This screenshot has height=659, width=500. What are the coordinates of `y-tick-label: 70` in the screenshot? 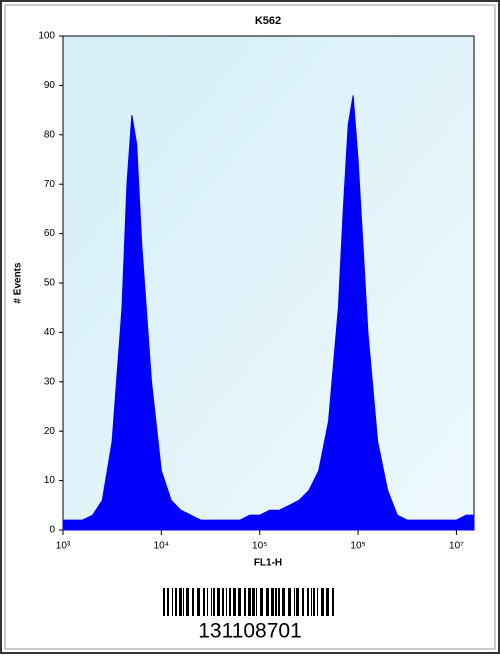 It's located at (50, 184).